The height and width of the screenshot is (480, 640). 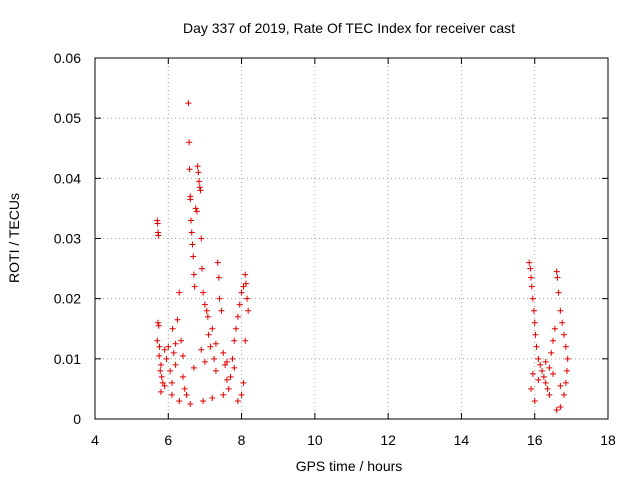 I want to click on x-tick-label: 8, so click(x=242, y=440).